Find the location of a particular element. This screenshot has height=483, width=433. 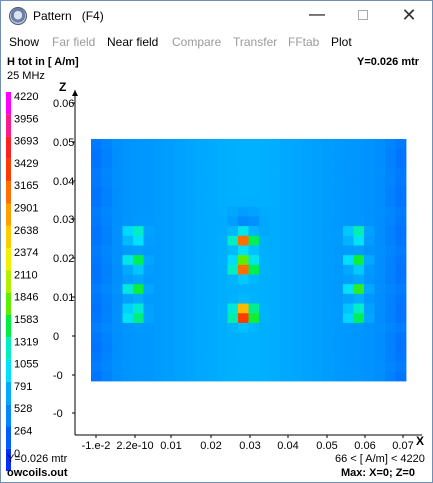

legend-label: 4220 is located at coordinates (26, 97).